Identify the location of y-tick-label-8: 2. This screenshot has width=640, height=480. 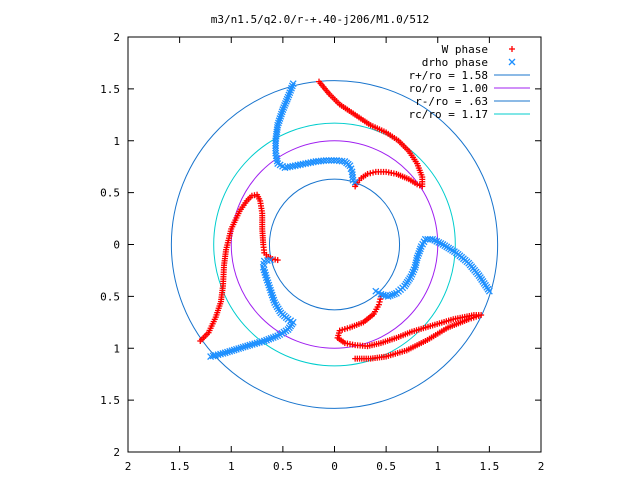
(116, 37).